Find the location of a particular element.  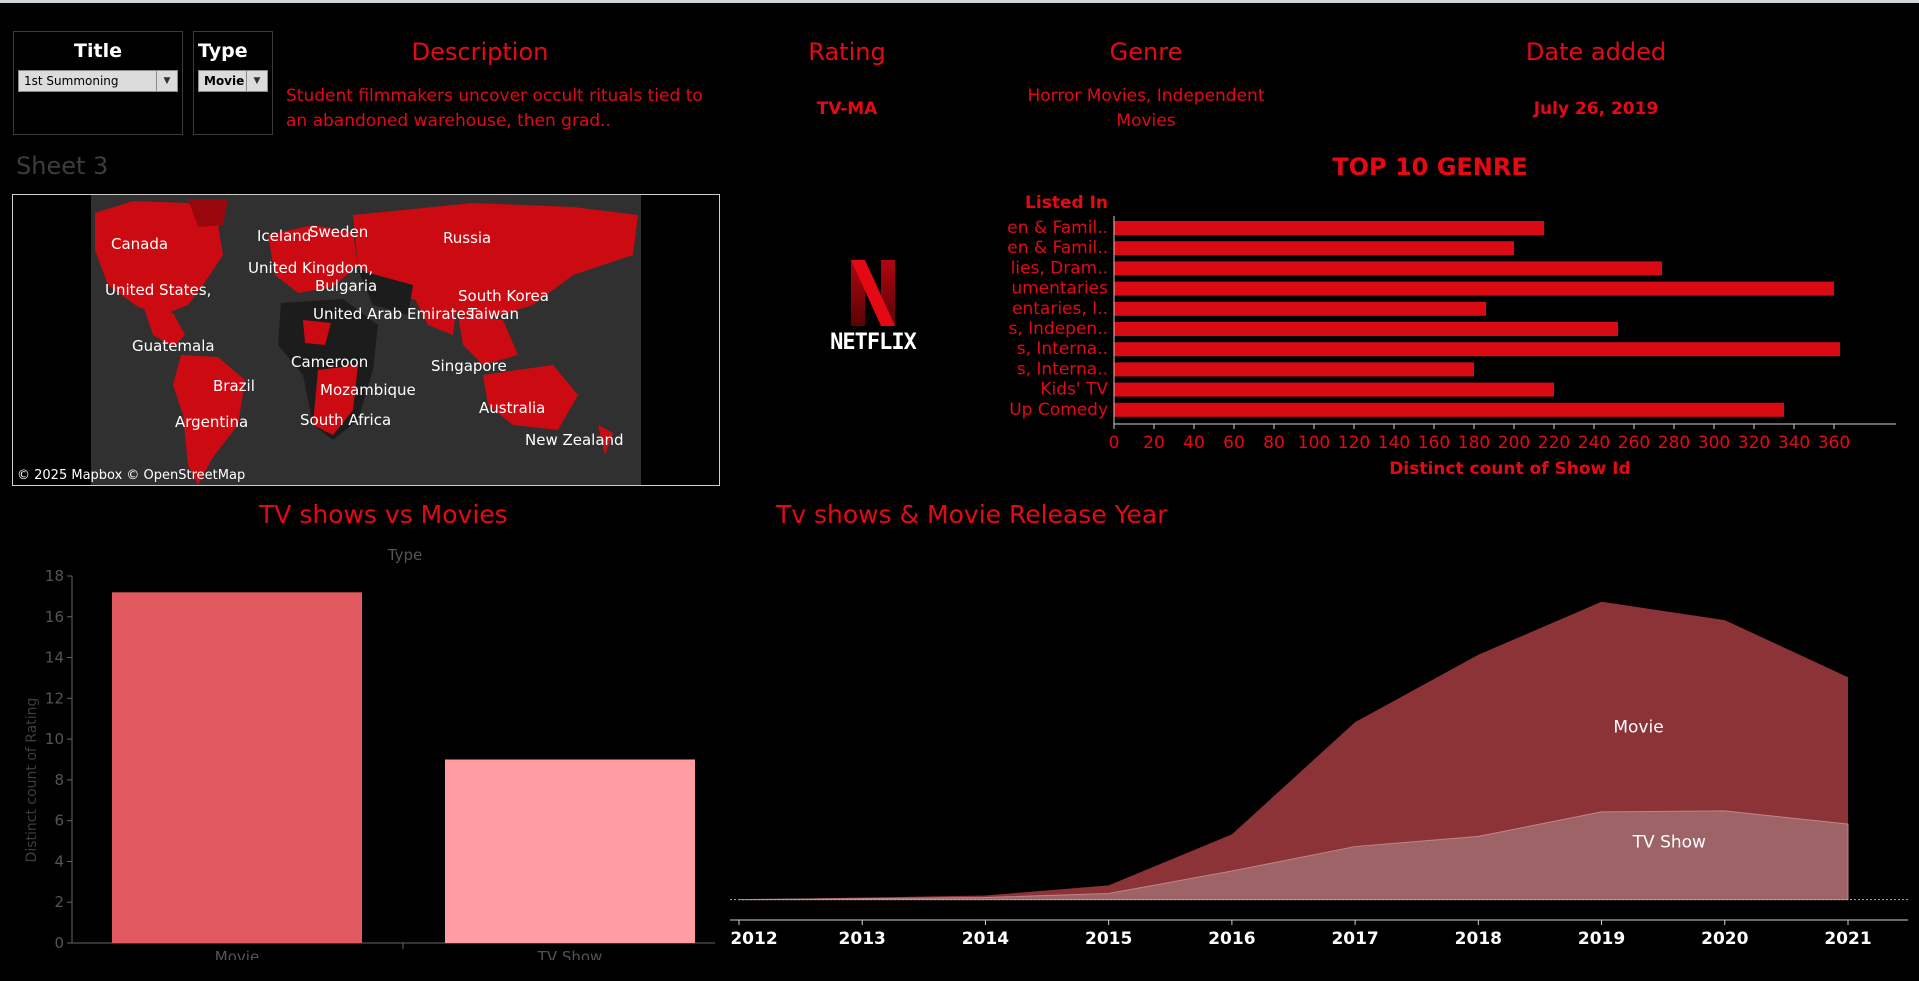

map-label-uae: United Arab Emirates is located at coordinates (393, 314).